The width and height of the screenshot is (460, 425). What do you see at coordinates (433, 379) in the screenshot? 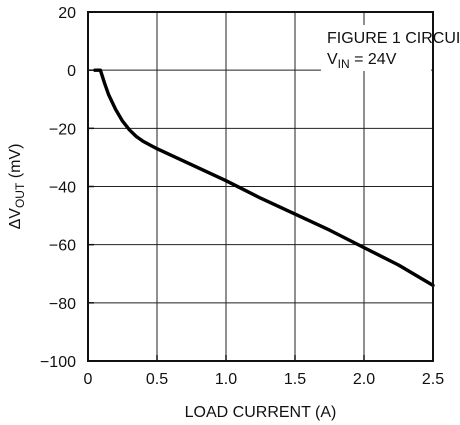
I see `x-tick-label: 2.5` at bounding box center [433, 379].